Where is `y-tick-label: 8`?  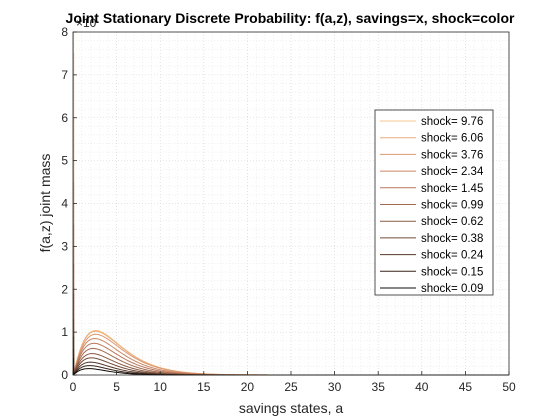
y-tick-label: 8 is located at coordinates (64, 32).